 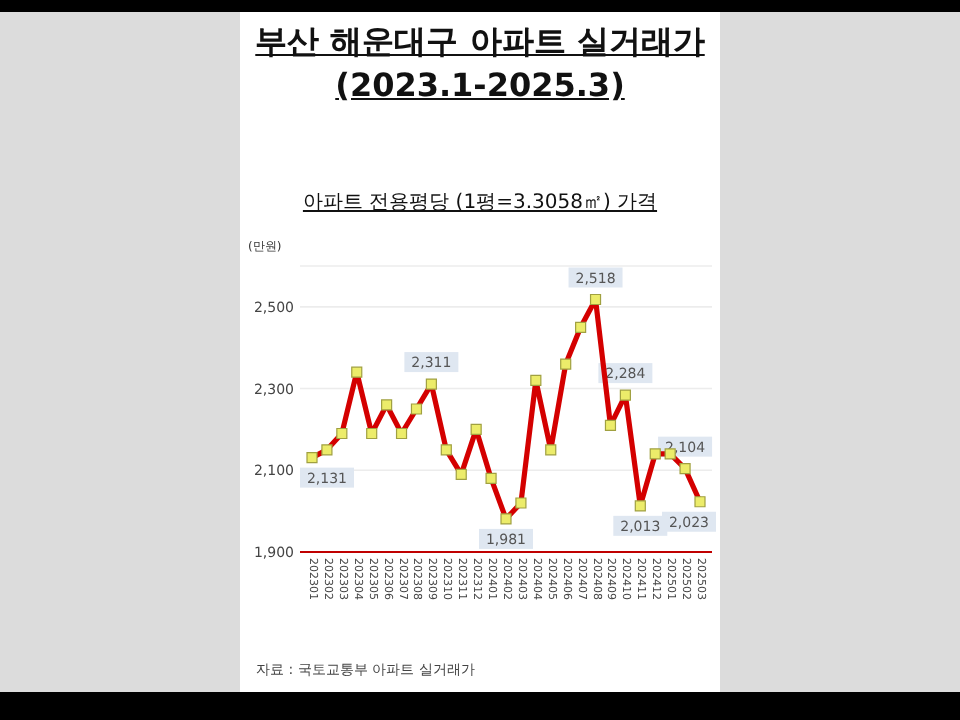 What do you see at coordinates (480, 203) in the screenshot?
I see `chart-subtitle: 아파트 전용평당 (1평=3.3058㎡) 가격` at bounding box center [480, 203].